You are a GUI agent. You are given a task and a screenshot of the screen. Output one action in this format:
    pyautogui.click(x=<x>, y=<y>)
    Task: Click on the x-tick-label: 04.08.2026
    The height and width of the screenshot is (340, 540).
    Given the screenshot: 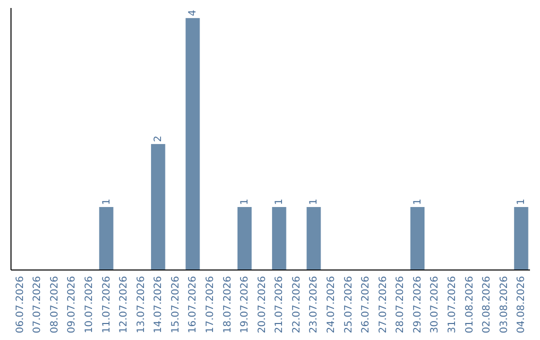 What is the action you would take?
    pyautogui.click(x=522, y=305)
    